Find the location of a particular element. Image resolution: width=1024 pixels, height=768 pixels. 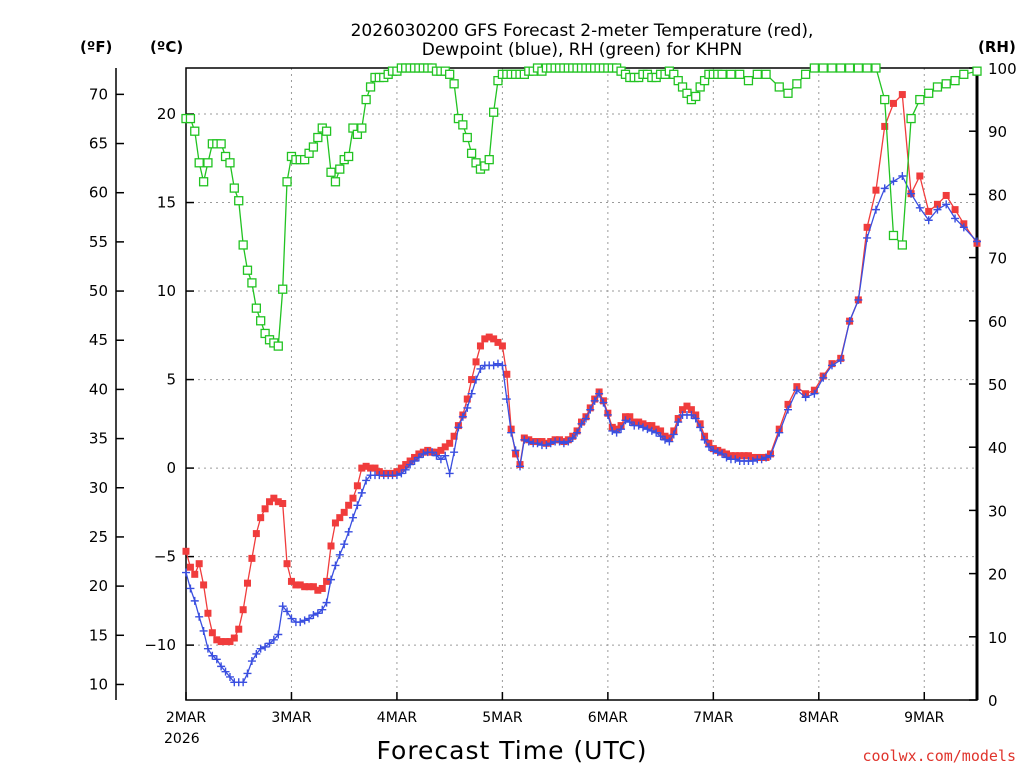

x-tick-label: 3MAR is located at coordinates (291, 718).